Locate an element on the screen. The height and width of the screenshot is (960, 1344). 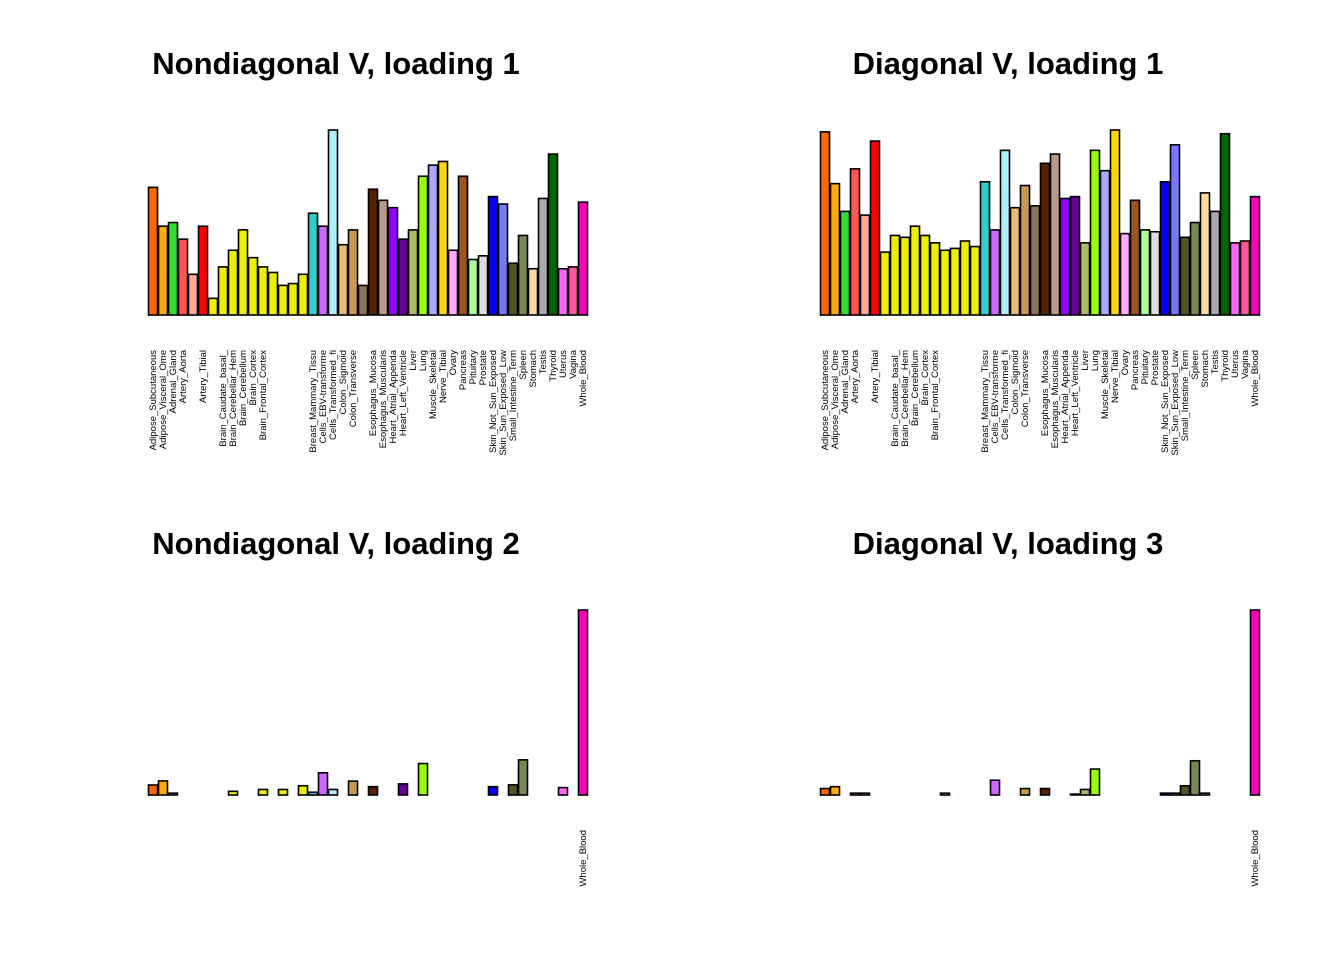
x-tick-label: Colon_Transverse is located at coordinates (353, 388).